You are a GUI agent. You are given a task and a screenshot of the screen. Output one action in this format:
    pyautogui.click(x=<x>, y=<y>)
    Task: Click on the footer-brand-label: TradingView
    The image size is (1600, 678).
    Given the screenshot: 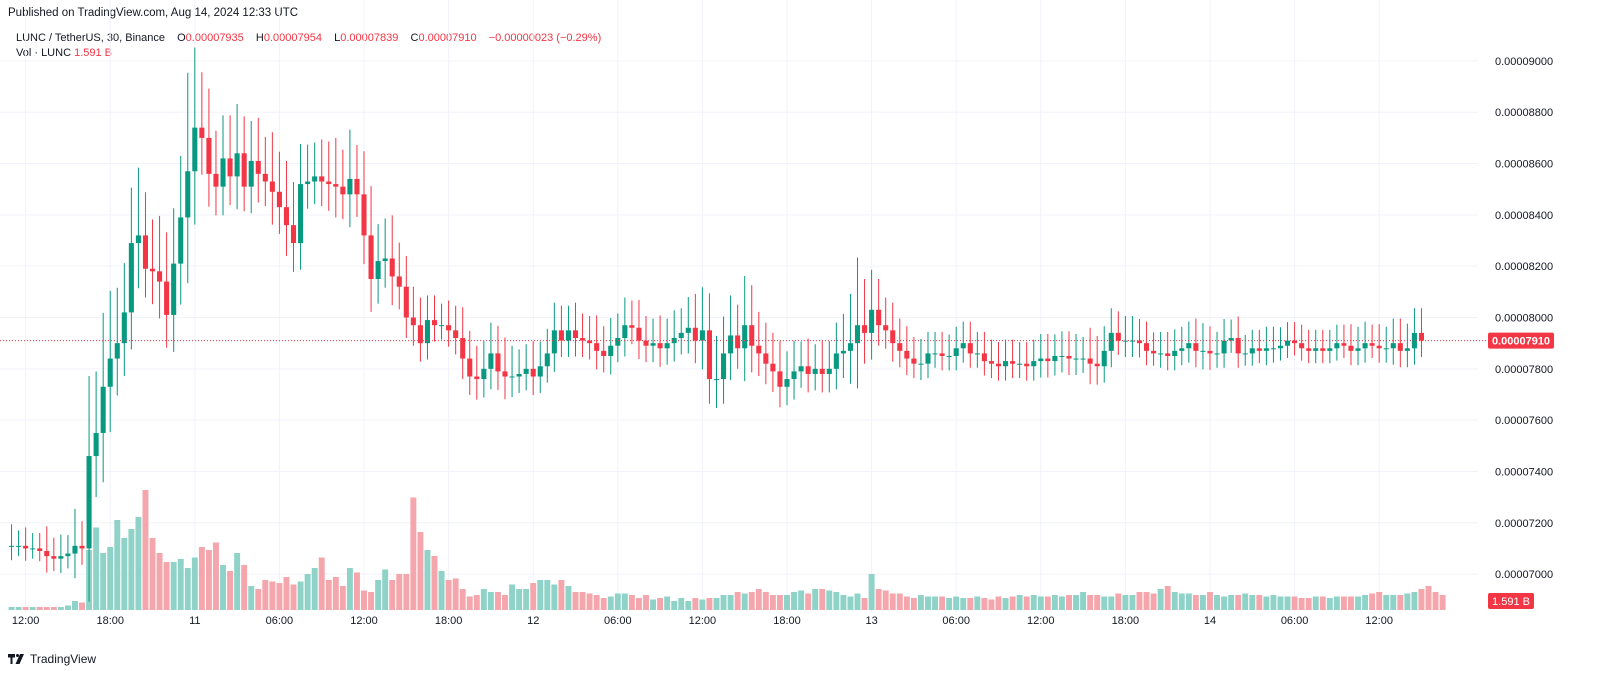 What is the action you would take?
    pyautogui.click(x=63, y=659)
    